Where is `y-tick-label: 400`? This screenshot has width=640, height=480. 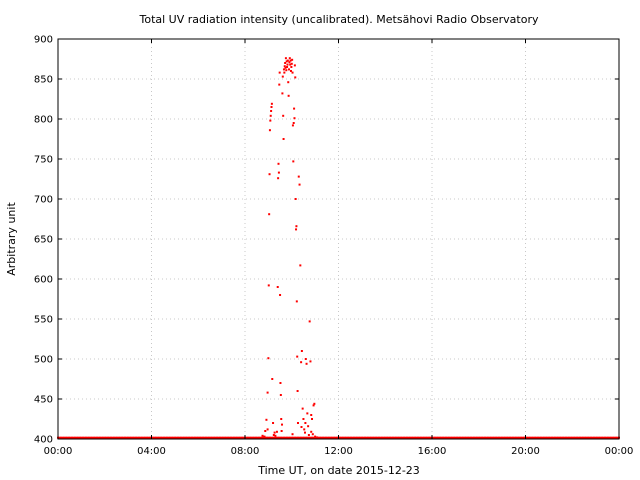
y-tick-label: 400 is located at coordinates (43, 440).